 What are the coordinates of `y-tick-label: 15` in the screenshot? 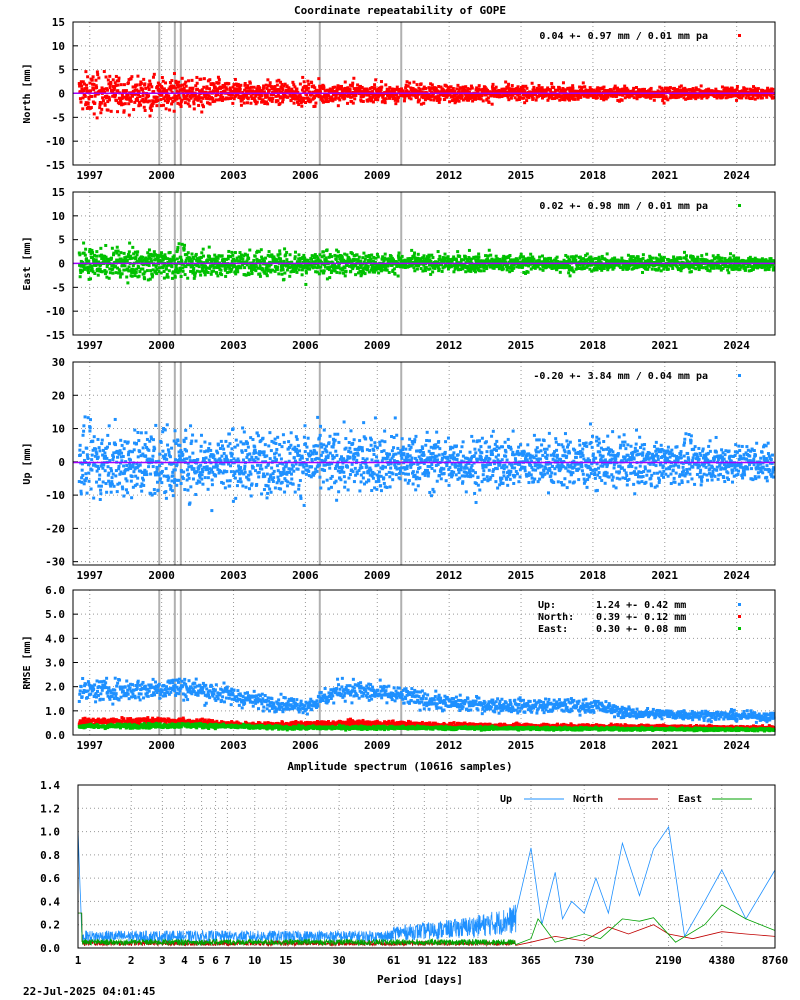 It's located at (58, 192).